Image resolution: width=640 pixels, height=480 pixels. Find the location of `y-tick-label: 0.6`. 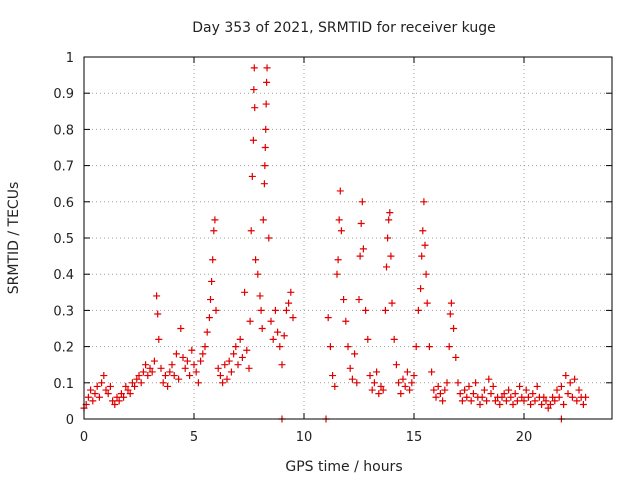

y-tick-label: 0.6 is located at coordinates (63, 203).